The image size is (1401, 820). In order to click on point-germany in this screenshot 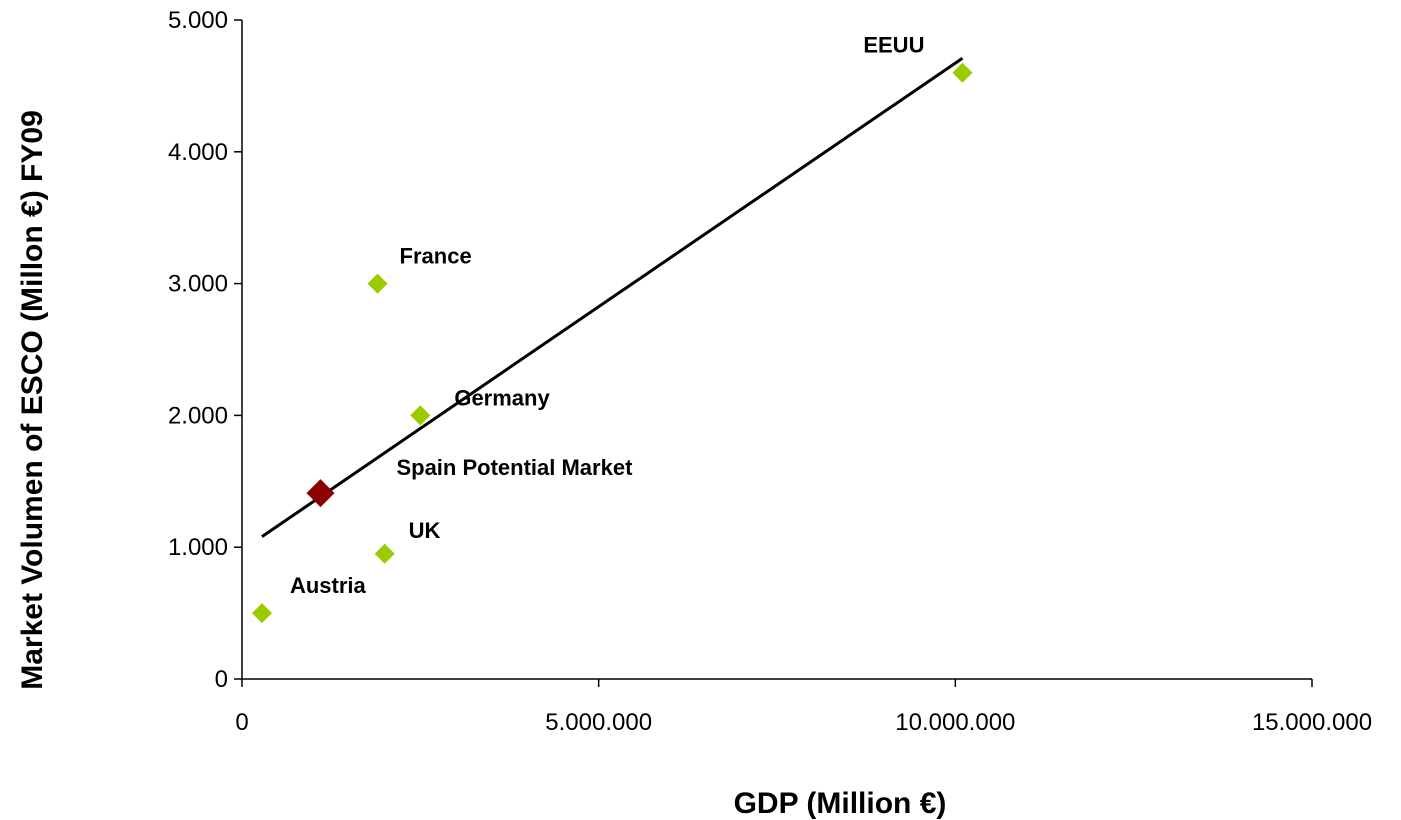, I will do `click(420, 415)`.